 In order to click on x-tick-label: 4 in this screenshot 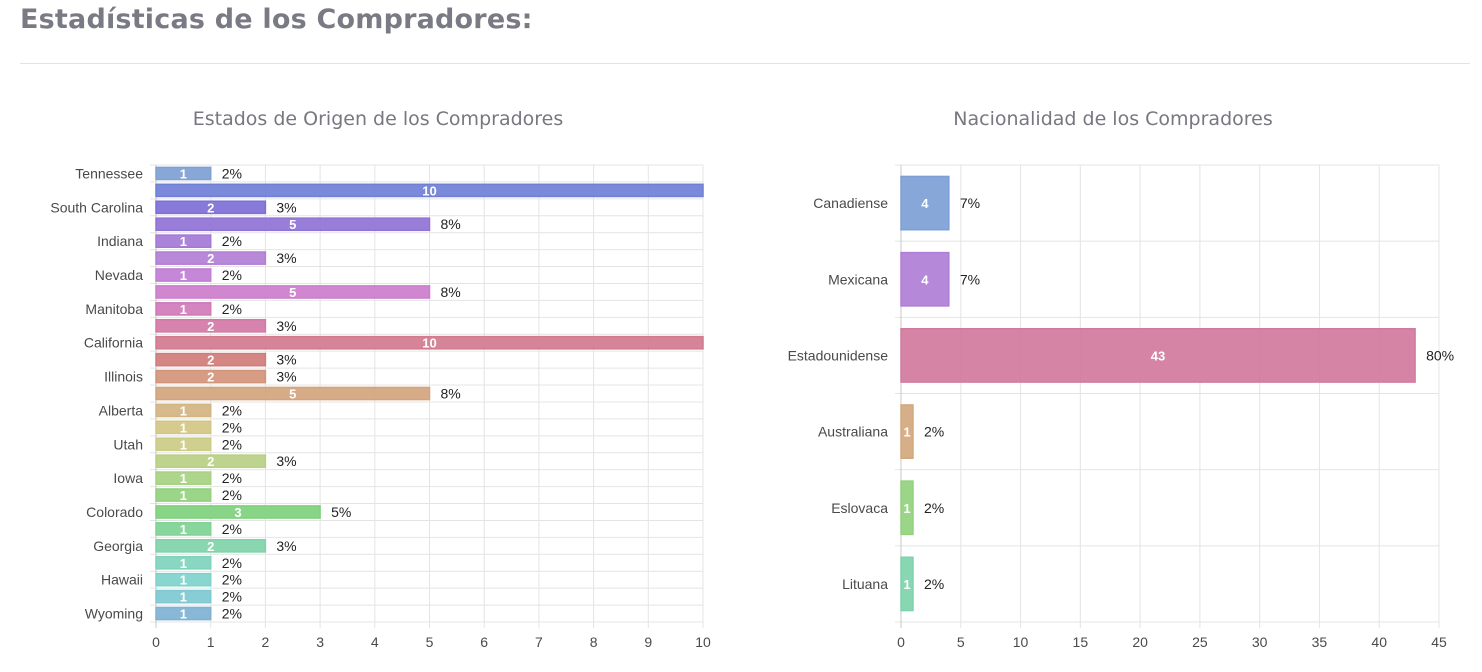, I will do `click(375, 642)`.